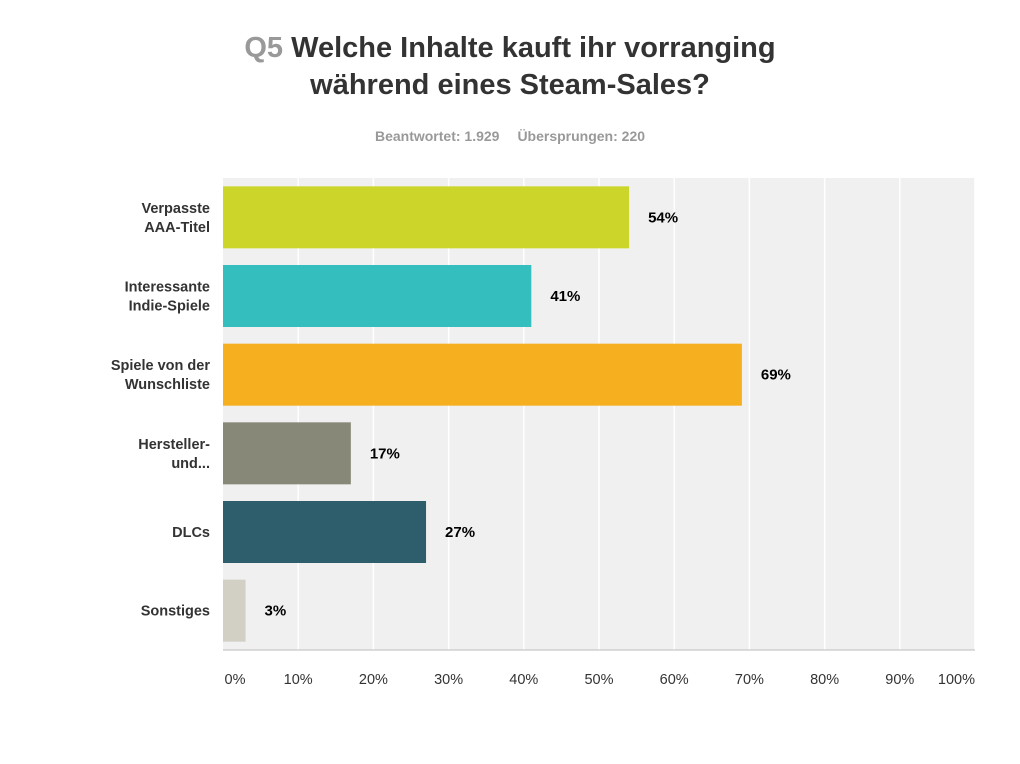 This screenshot has height=764, width=1020. I want to click on x-tick-label: 90%, so click(899, 680).